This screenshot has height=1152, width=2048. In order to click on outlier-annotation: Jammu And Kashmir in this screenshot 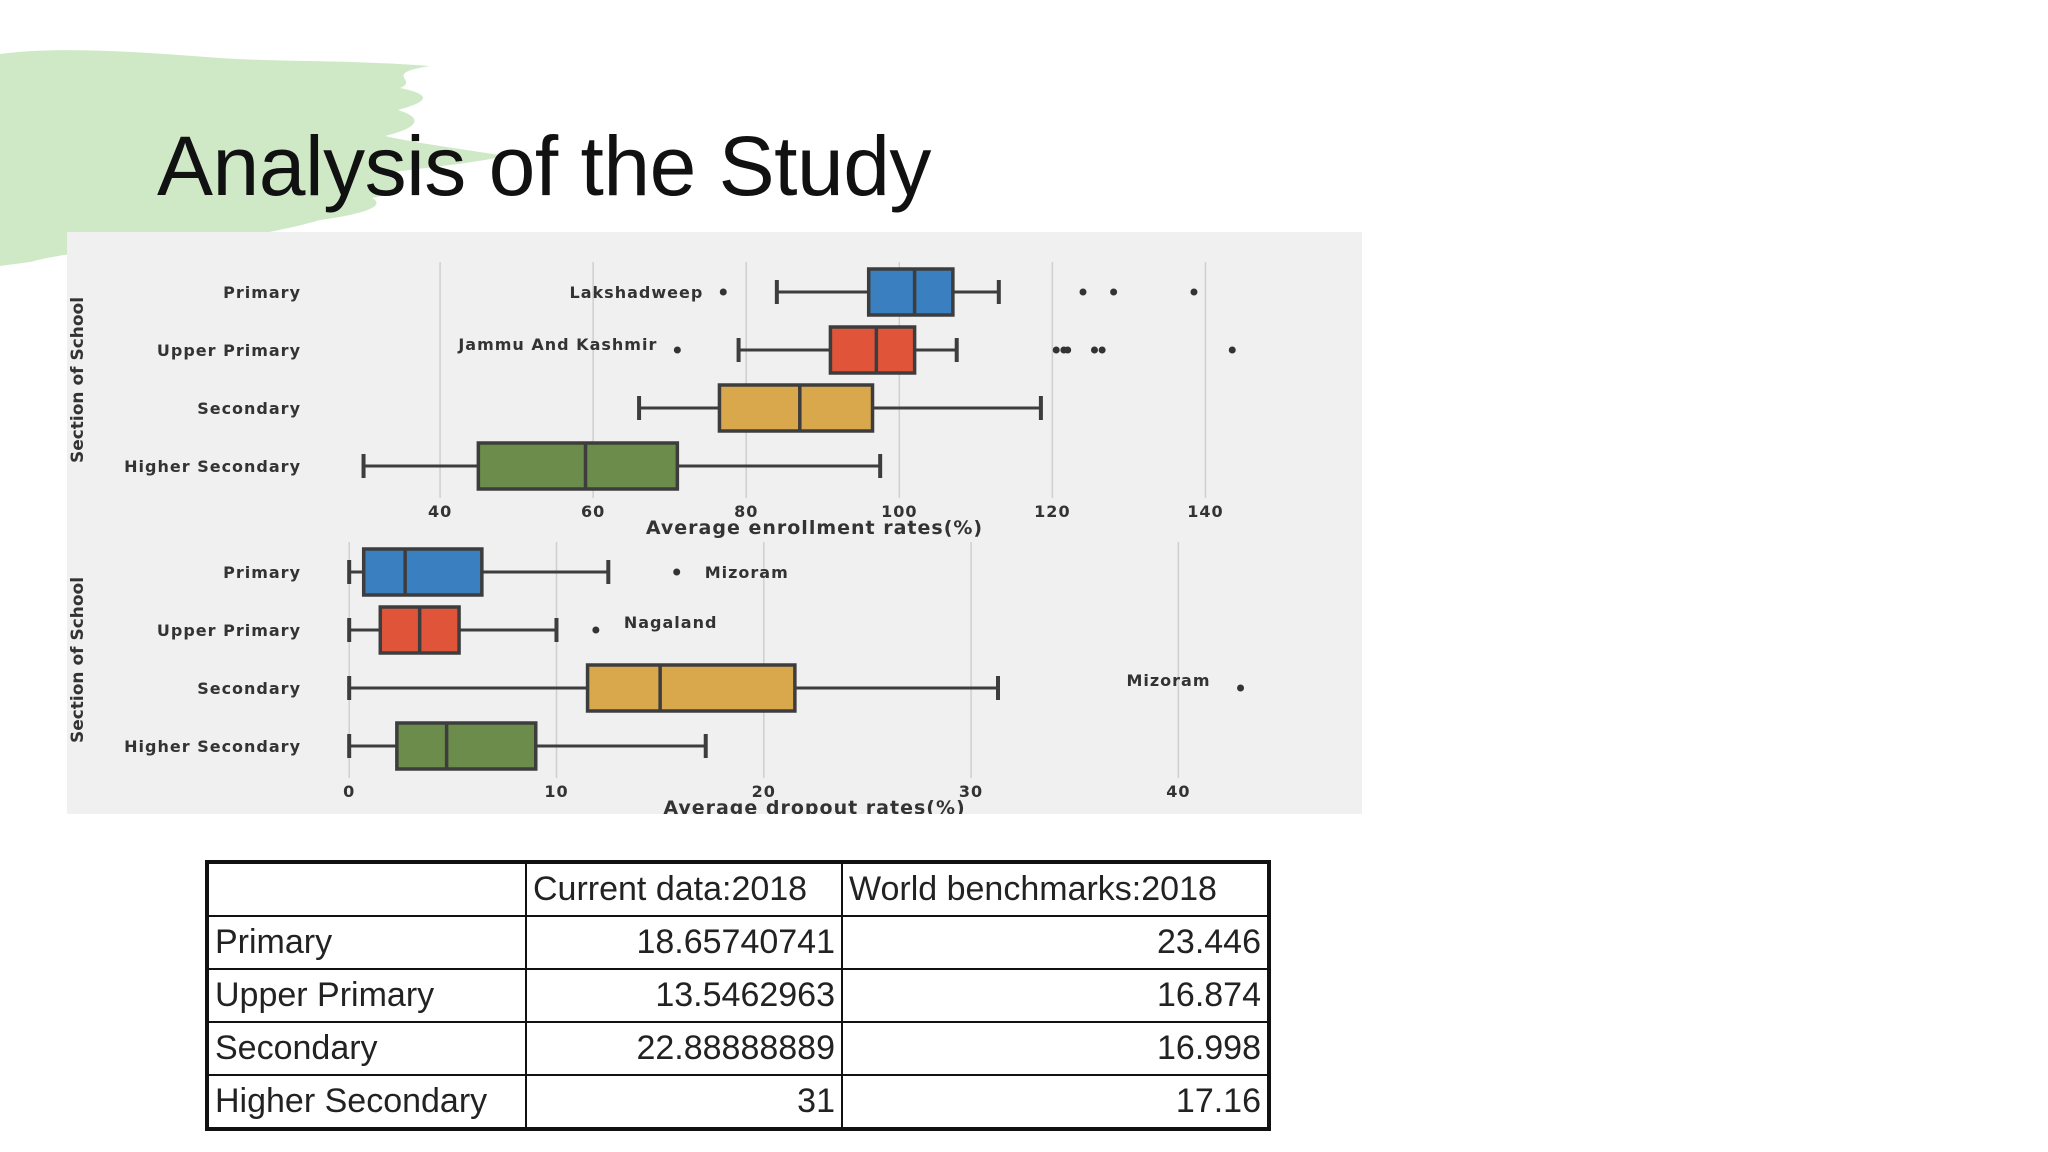, I will do `click(557, 344)`.